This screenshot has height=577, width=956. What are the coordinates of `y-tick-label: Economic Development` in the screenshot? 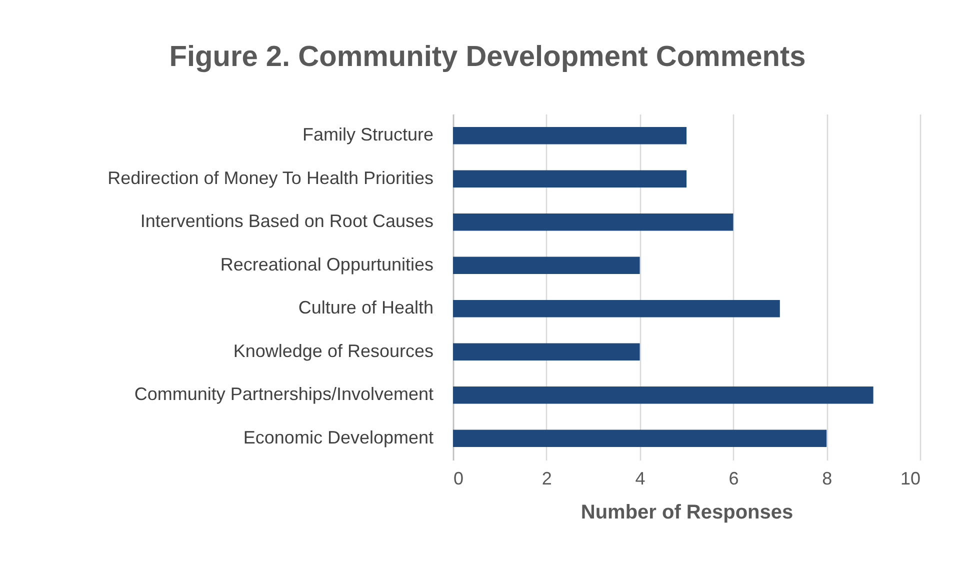 It's located at (338, 437).